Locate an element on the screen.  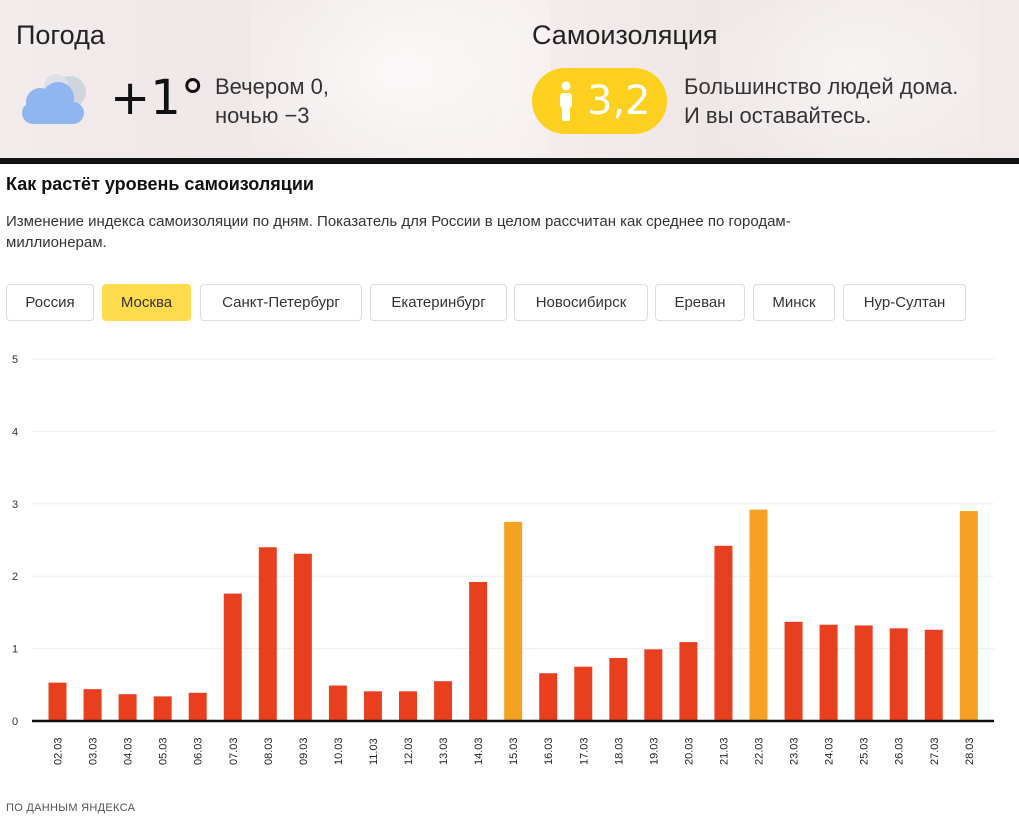
bar-20.03 is located at coordinates (688, 681).